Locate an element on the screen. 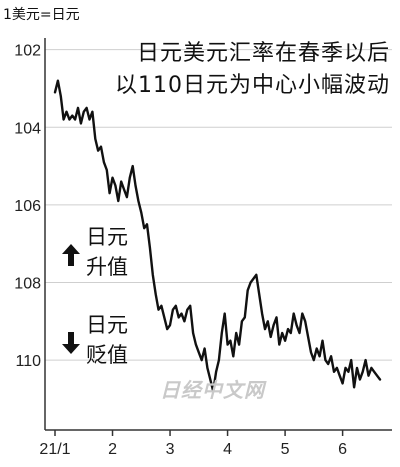 Image resolution: width=400 pixels, height=467 pixels. watermark: 日经中文网 is located at coordinates (212, 390).